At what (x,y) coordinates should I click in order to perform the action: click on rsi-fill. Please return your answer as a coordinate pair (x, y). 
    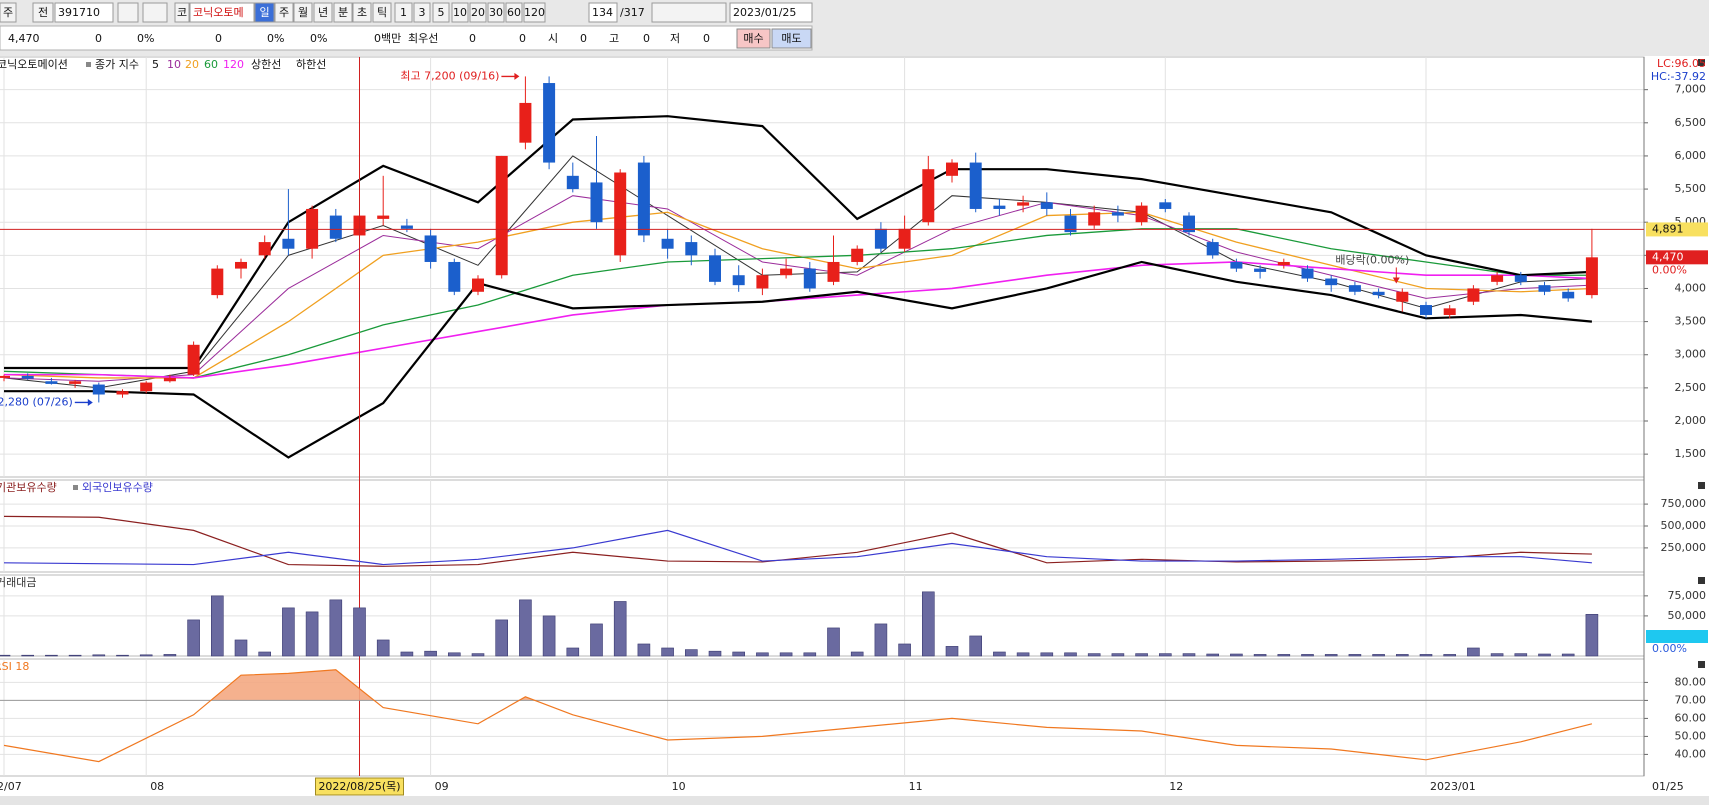
    Looking at the image, I should click on (372, 685).